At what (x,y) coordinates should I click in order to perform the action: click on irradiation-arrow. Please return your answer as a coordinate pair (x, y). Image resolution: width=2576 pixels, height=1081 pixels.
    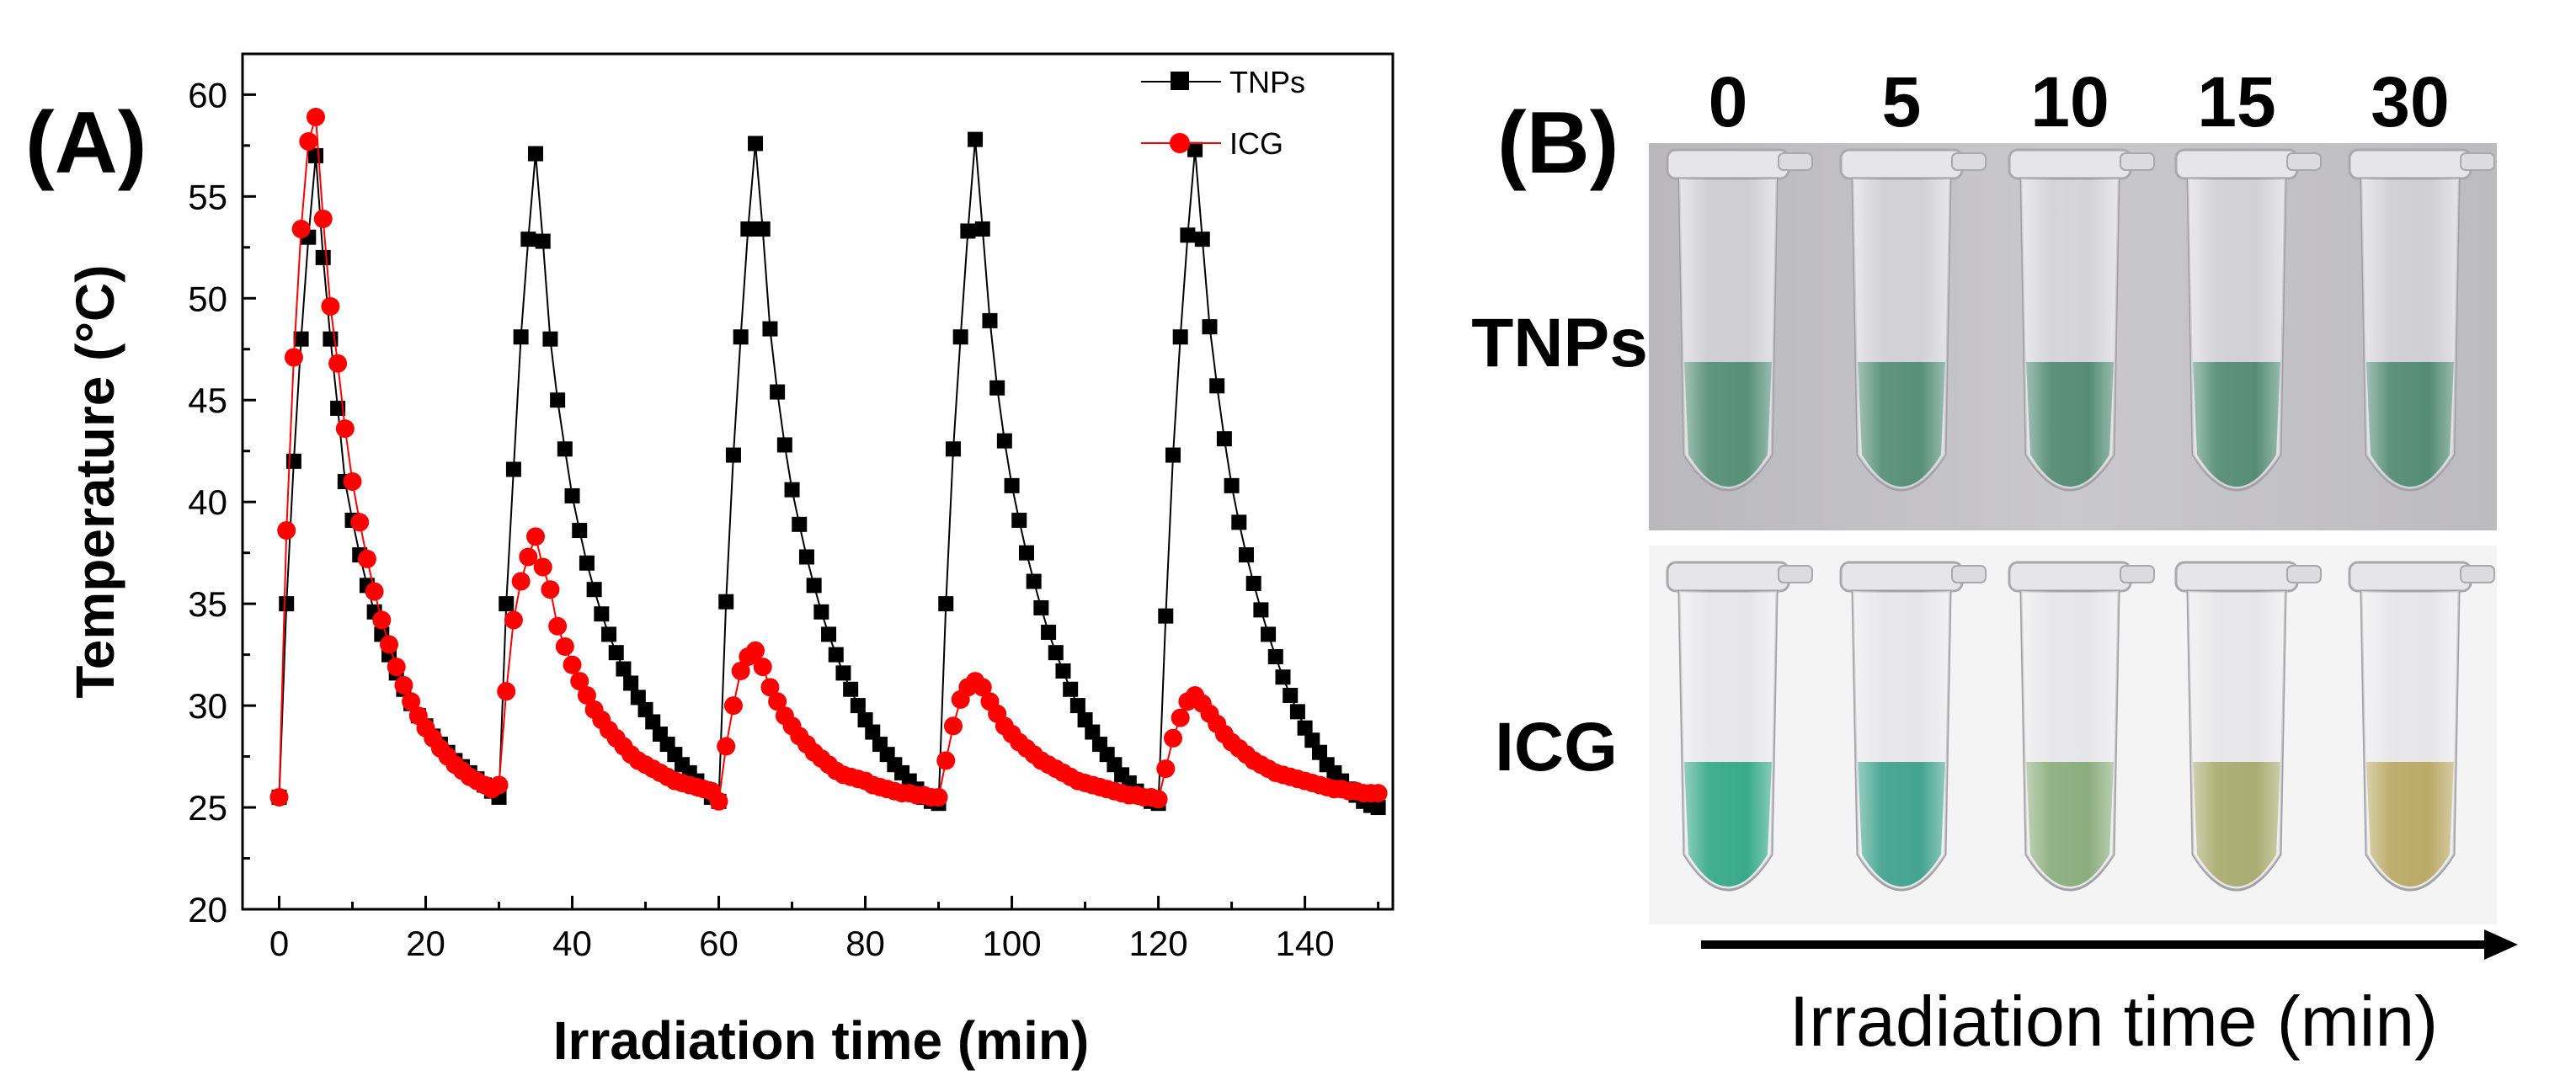
    Looking at the image, I should click on (2109, 944).